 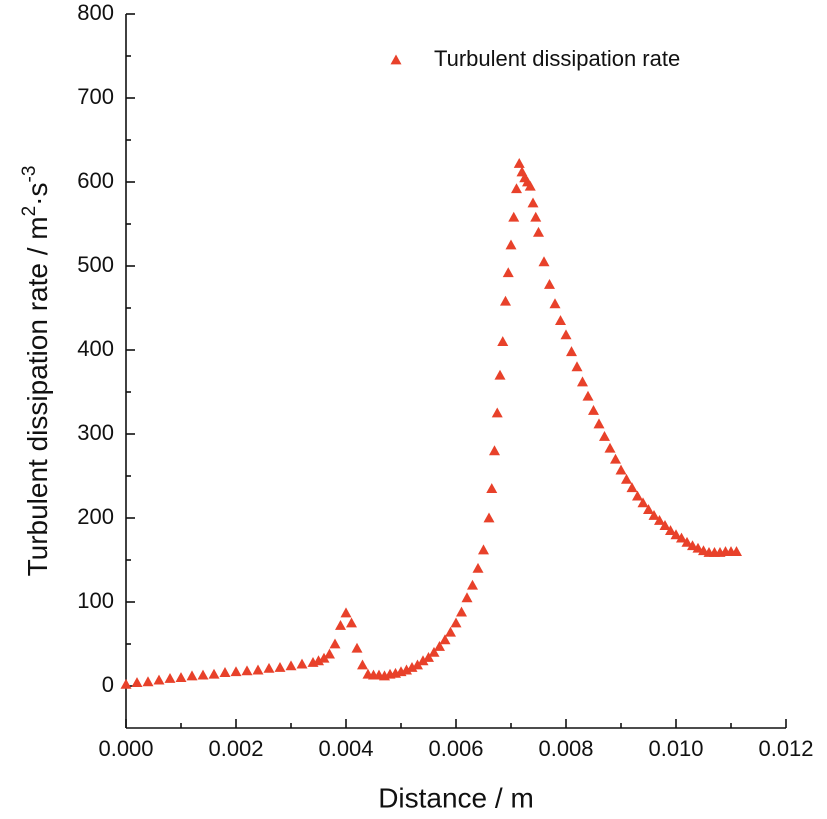 I want to click on x-tick-label: 0.000, so click(x=125, y=748).